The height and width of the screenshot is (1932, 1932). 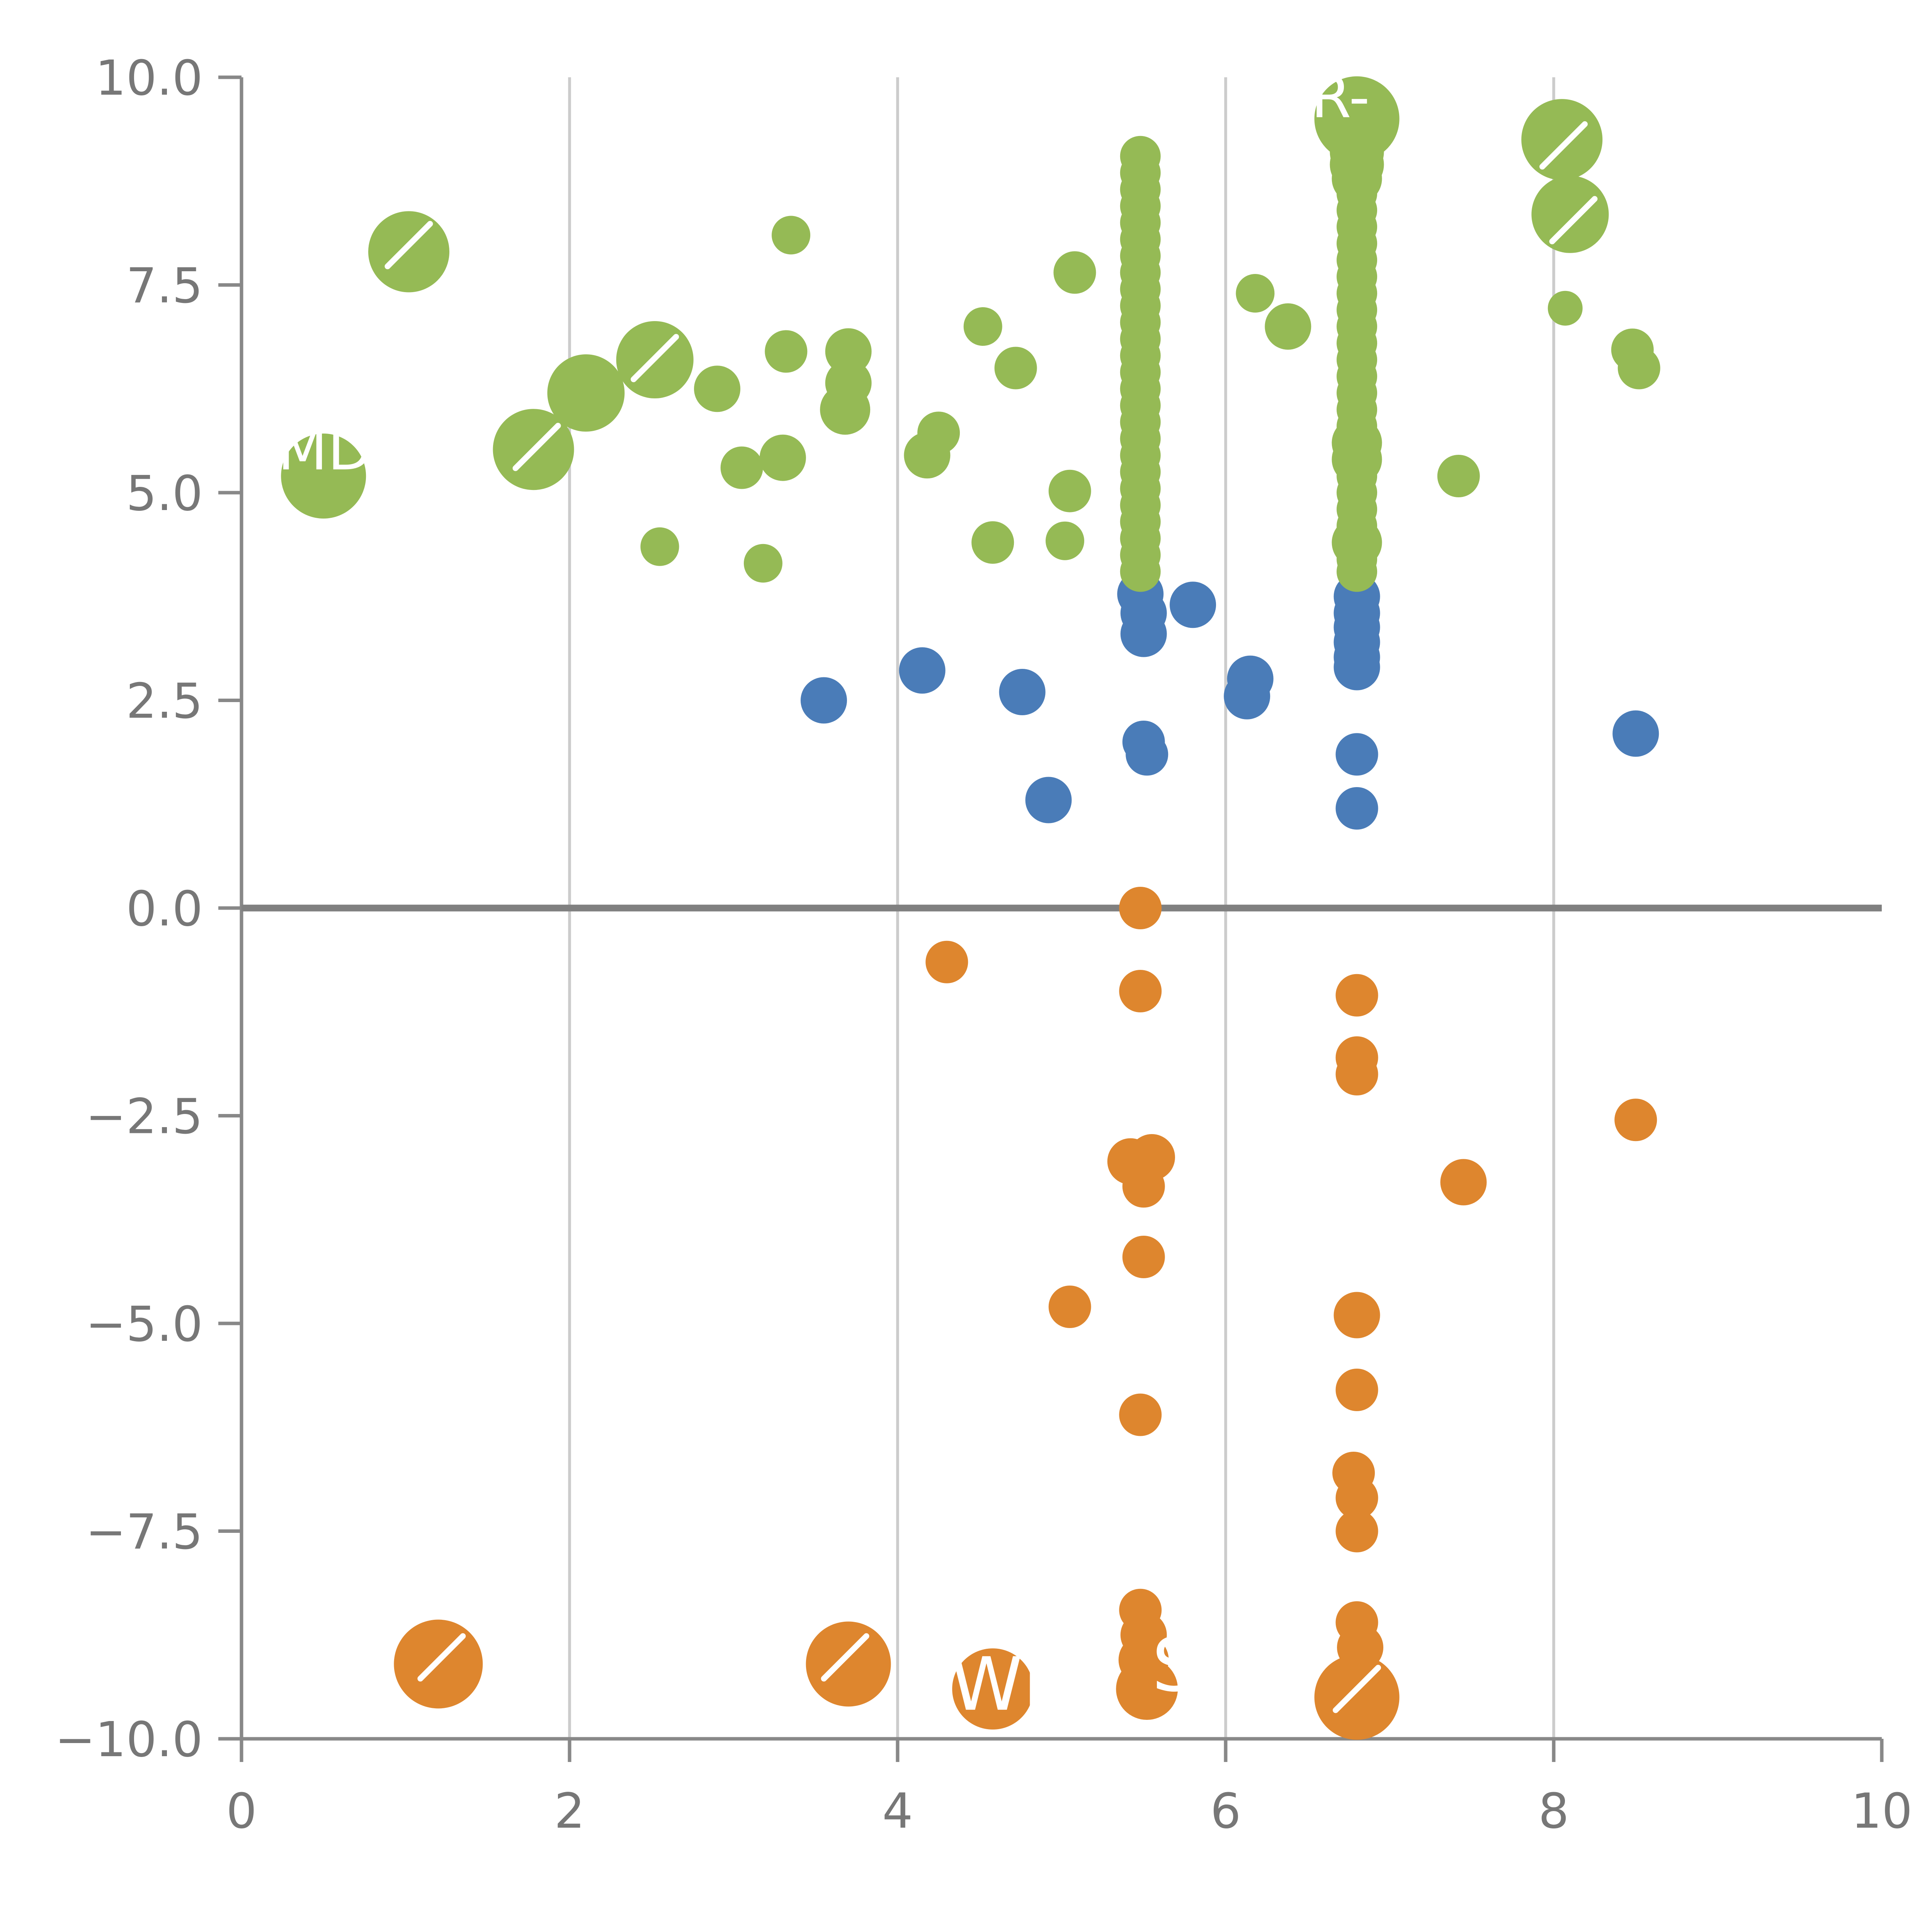 I want to click on y-tick-label: 10.0, so click(x=149, y=78).